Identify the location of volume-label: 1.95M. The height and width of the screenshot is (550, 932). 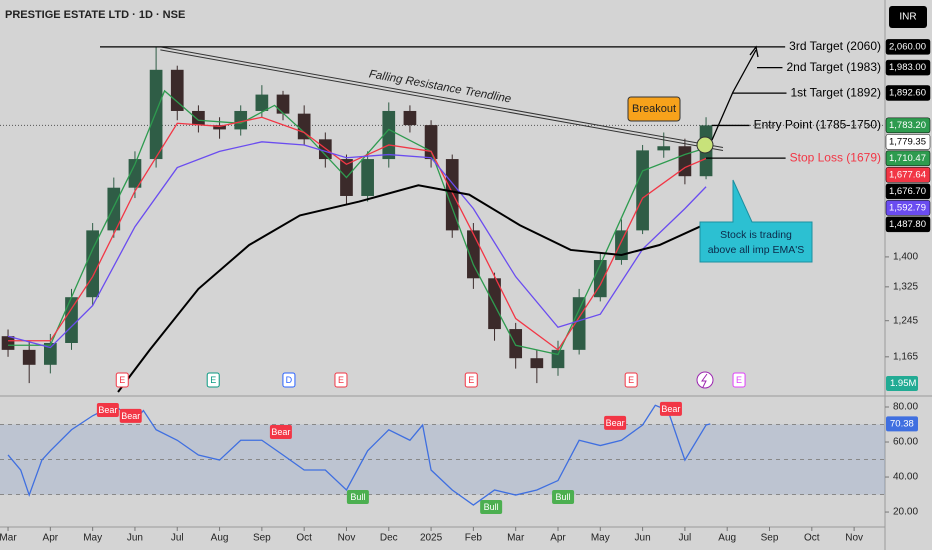
(903, 383).